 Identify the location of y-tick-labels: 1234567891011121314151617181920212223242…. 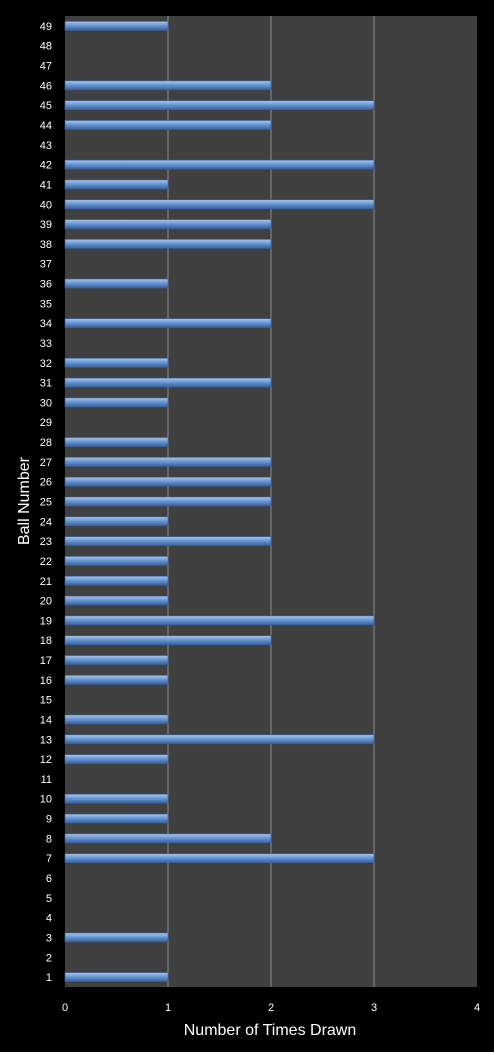
(46, 502).